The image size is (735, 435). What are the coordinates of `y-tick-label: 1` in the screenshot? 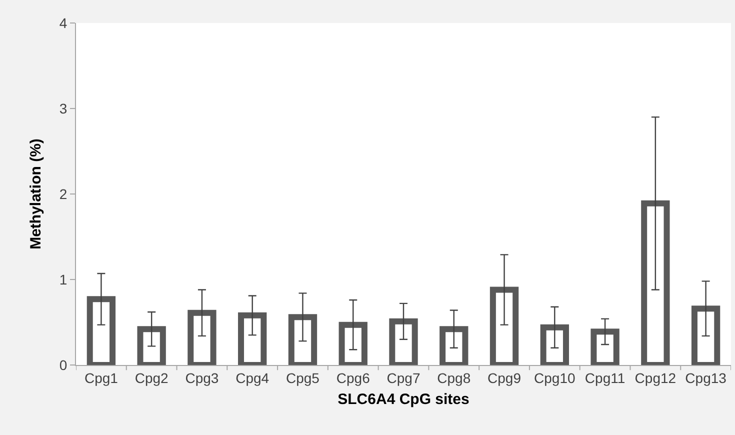 It's located at (63, 279).